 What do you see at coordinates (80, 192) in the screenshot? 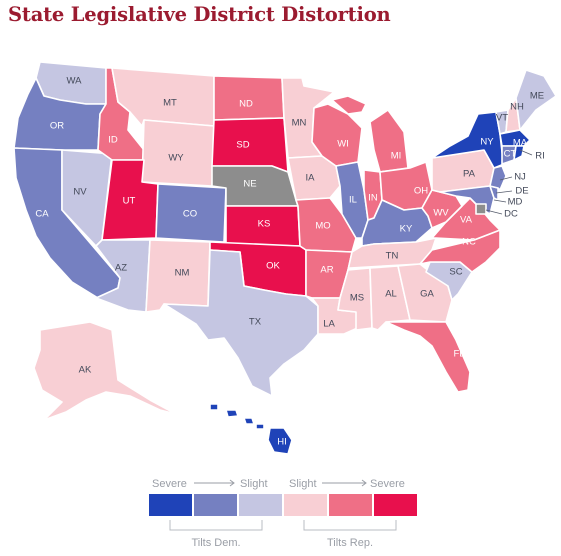
I see `state-label-nv: NV` at bounding box center [80, 192].